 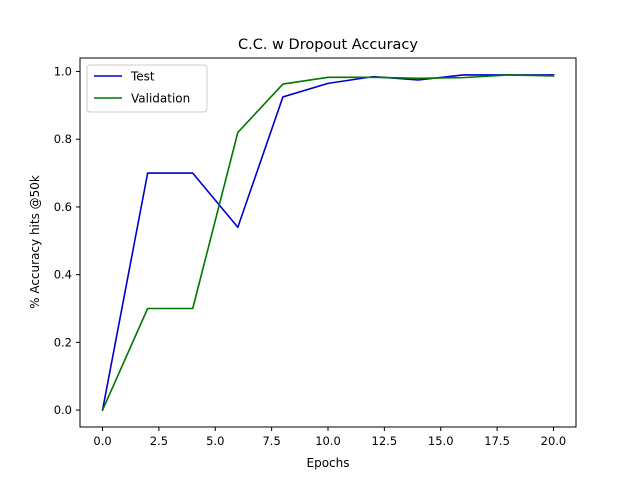 I want to click on legend: Test Validation, so click(x=147, y=88).